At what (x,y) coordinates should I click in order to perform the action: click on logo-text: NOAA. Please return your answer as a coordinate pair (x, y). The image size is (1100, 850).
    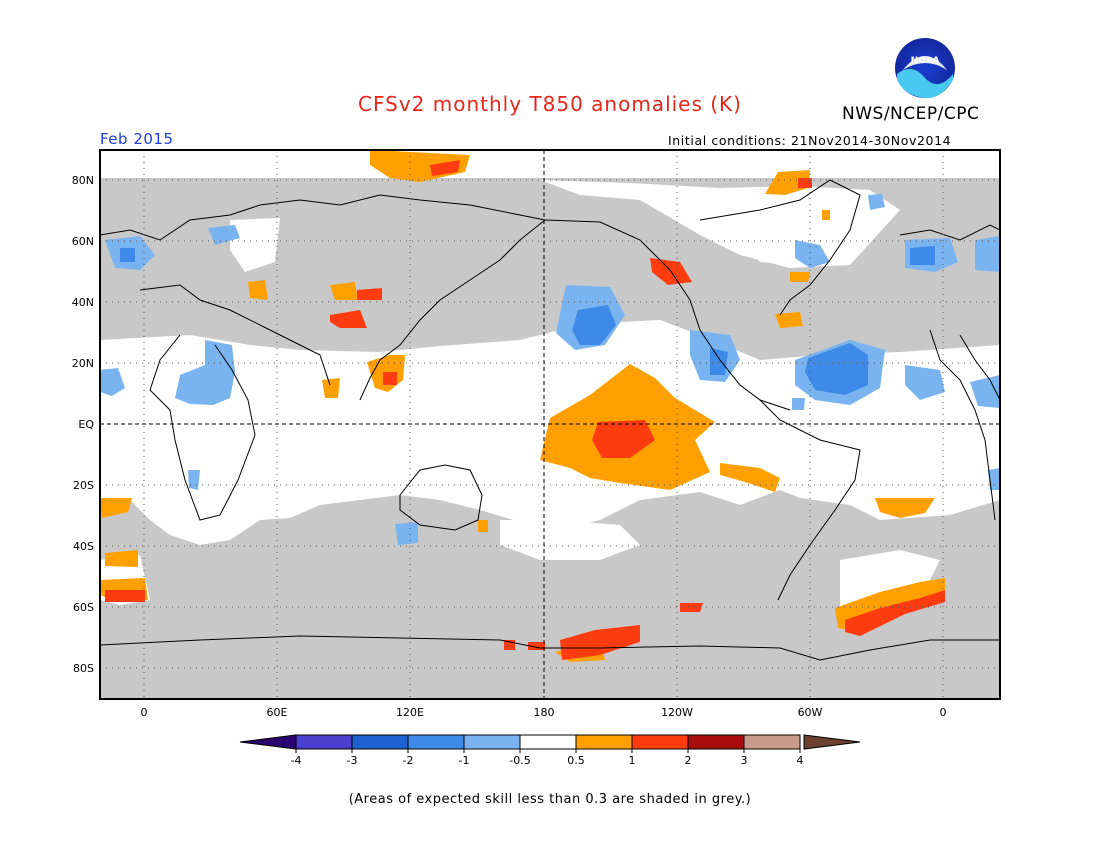
    Looking at the image, I should click on (925, 61).